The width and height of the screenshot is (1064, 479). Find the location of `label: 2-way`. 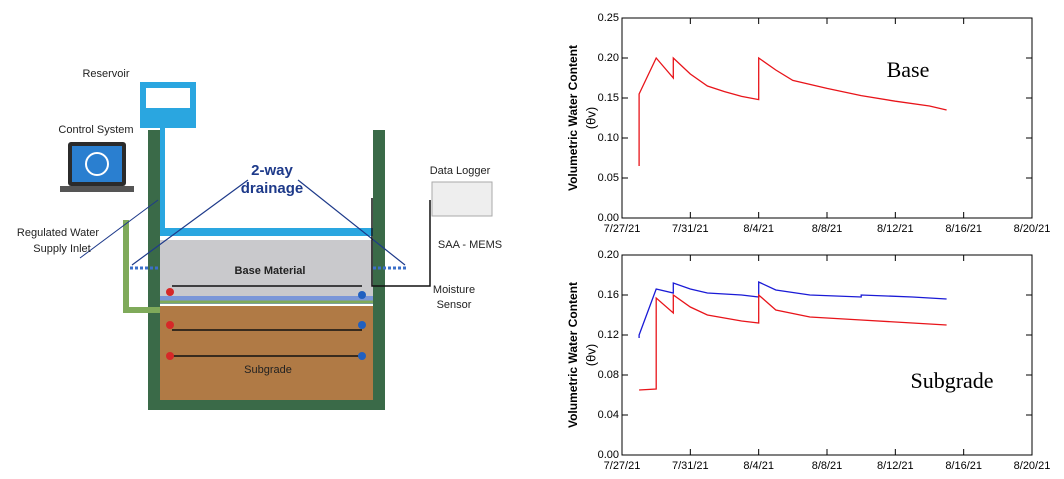

label: 2-way is located at coordinates (272, 170).